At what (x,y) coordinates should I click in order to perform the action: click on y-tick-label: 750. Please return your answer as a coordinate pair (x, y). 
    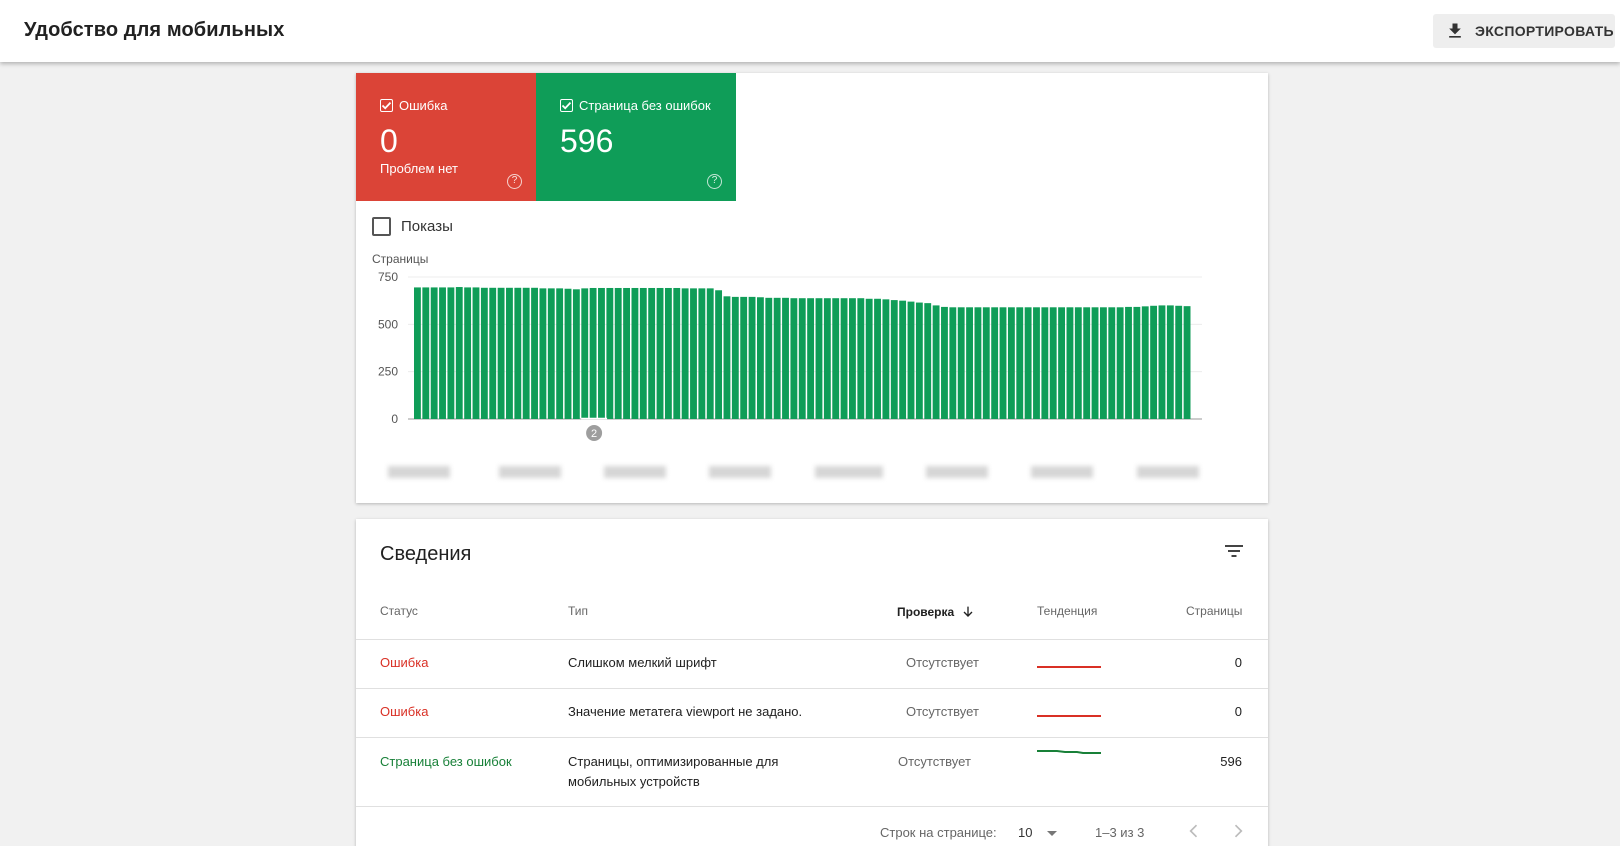
    Looking at the image, I should click on (388, 277).